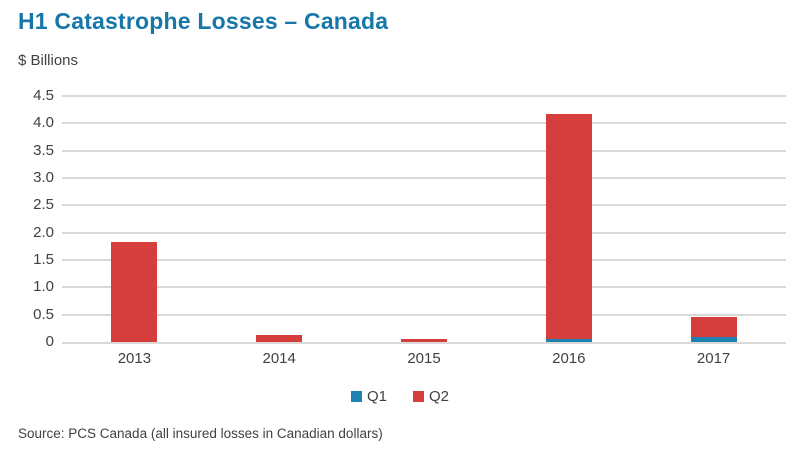  What do you see at coordinates (43, 95) in the screenshot?
I see `y-axis-tick-label: 4.5` at bounding box center [43, 95].